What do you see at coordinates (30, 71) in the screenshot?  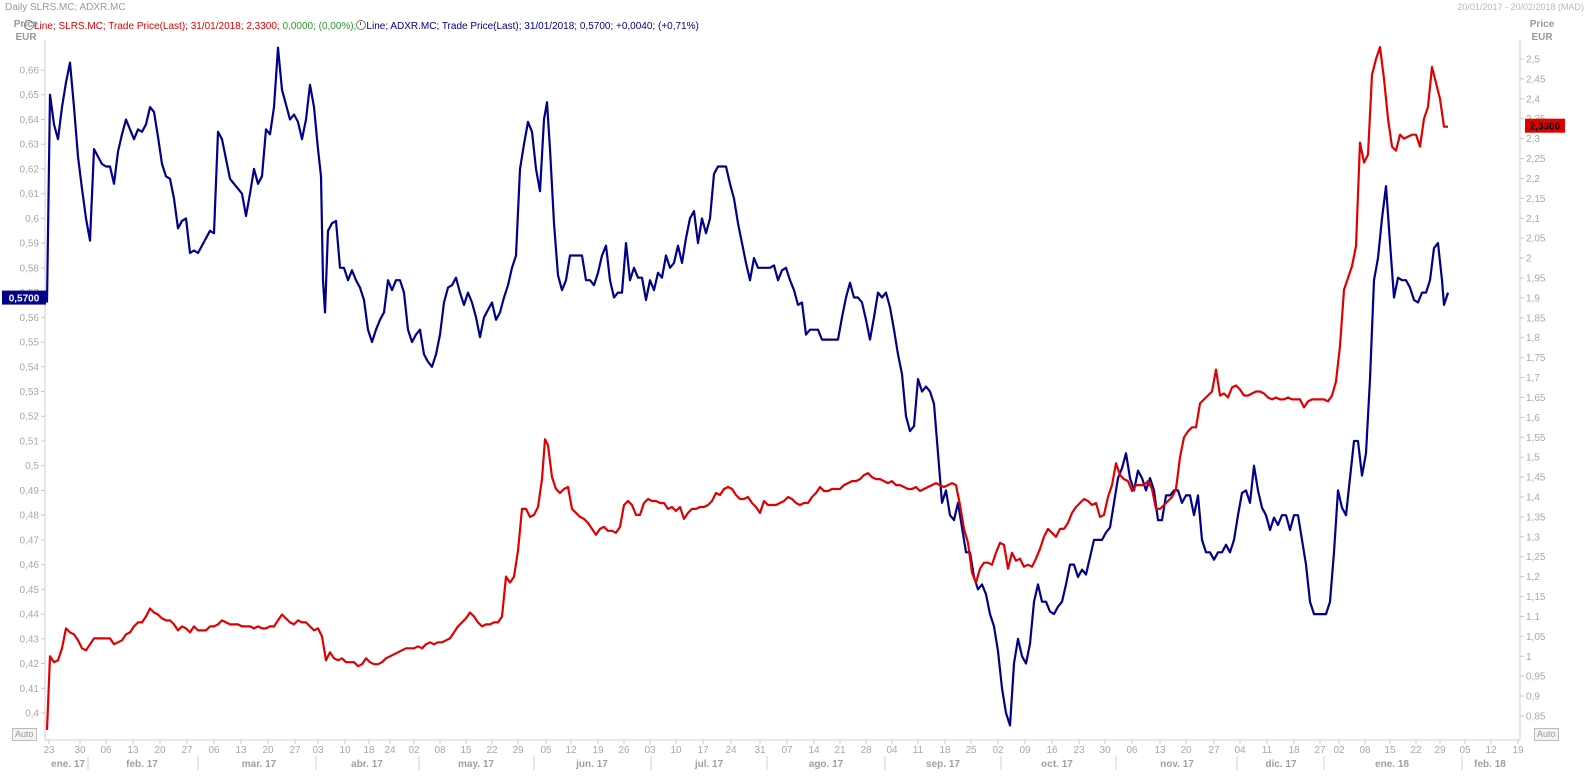 I see `left-tick-label: 0,66` at bounding box center [30, 71].